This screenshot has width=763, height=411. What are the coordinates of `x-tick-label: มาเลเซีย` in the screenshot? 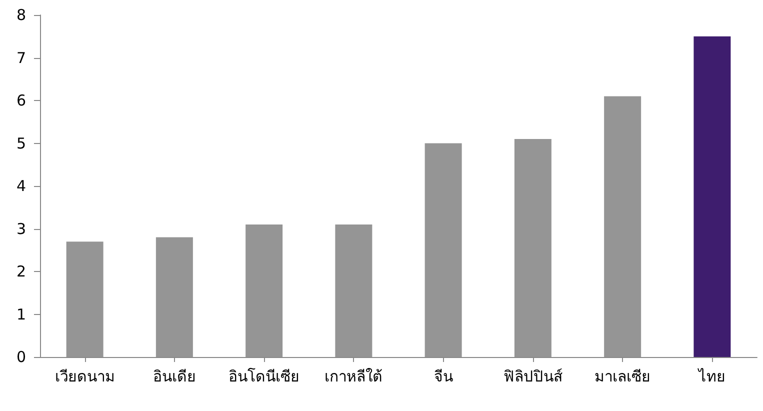 It's located at (622, 377).